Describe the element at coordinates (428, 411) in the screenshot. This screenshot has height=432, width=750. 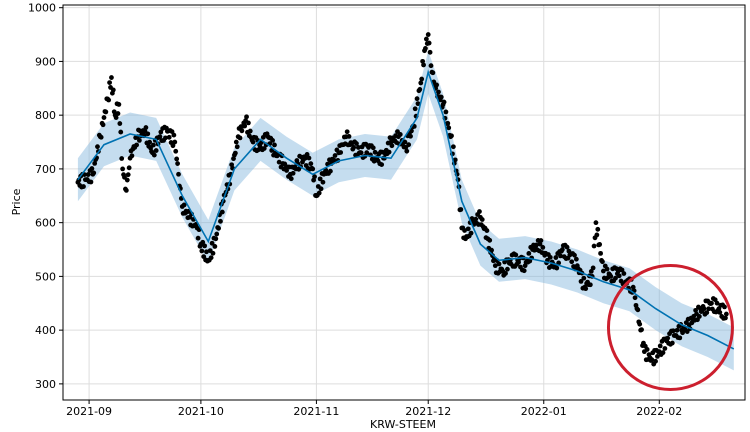
I see `x-tick-label: 2021-12` at that location.